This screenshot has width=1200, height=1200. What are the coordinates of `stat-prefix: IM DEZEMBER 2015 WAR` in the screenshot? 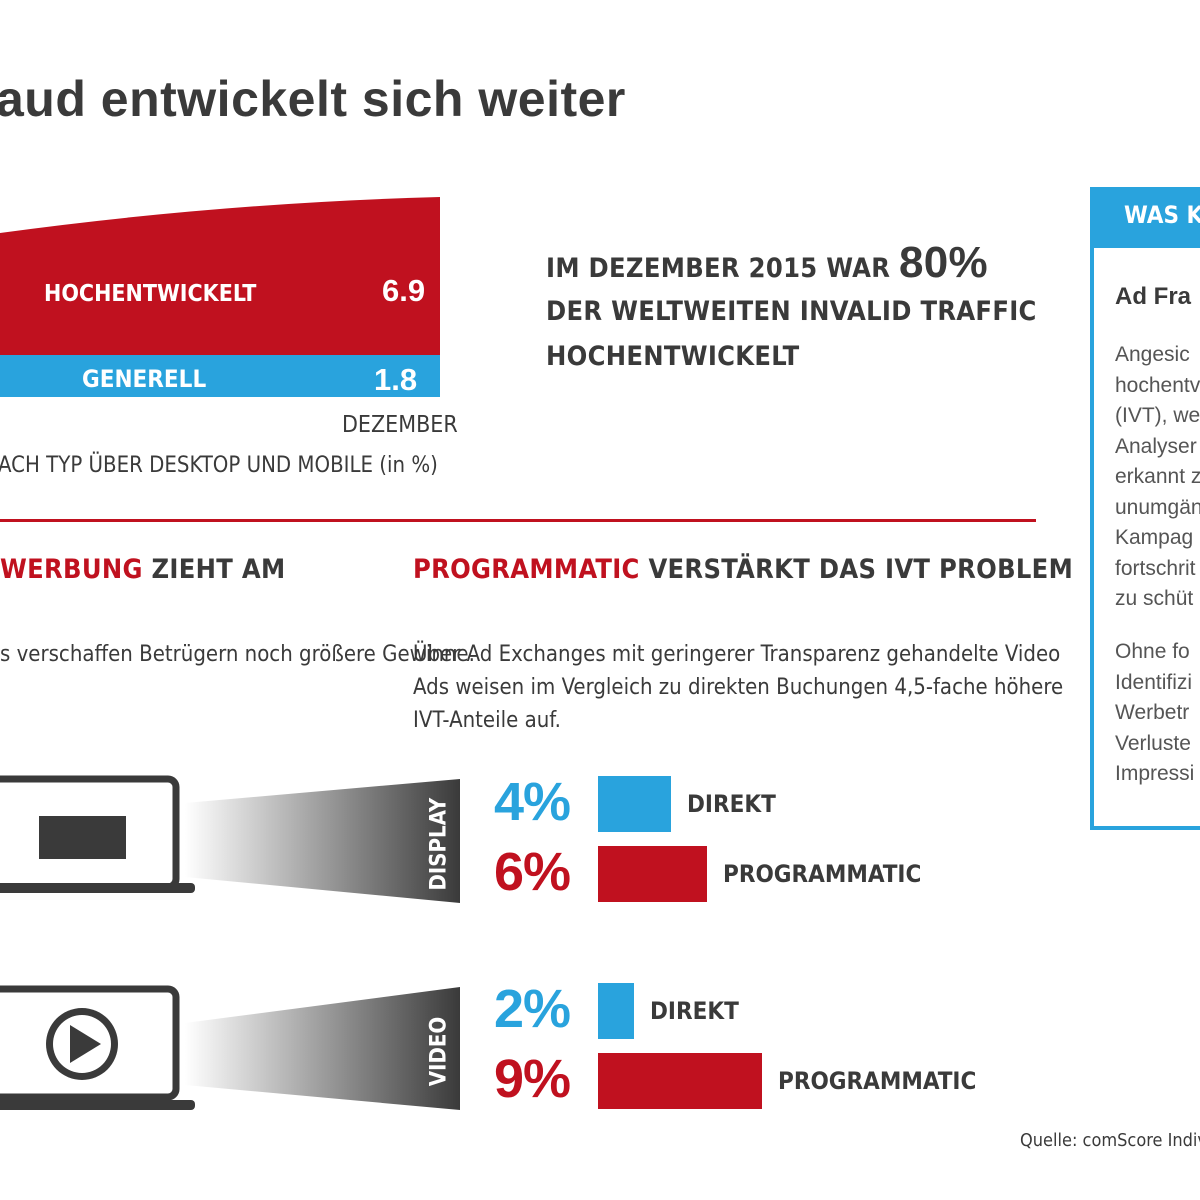 It's located at (718, 268).